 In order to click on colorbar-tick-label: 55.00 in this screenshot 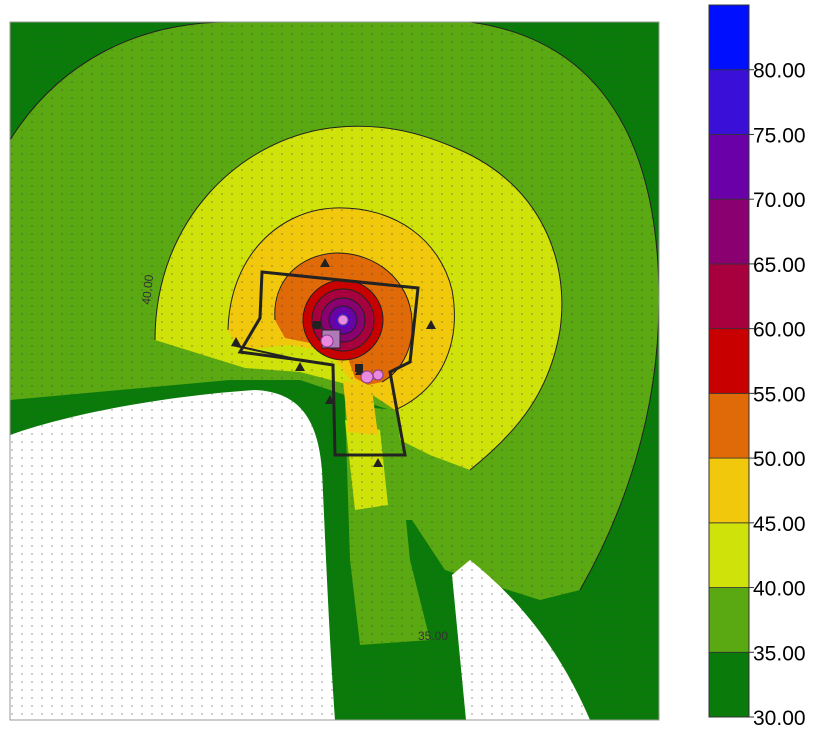, I will do `click(779, 394)`.